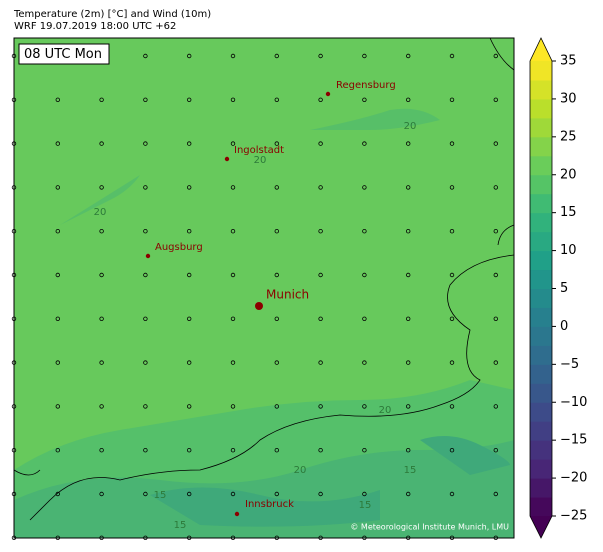 Image resolution: width=603 pixels, height=552 pixels. I want to click on time-box, so click(64, 54).